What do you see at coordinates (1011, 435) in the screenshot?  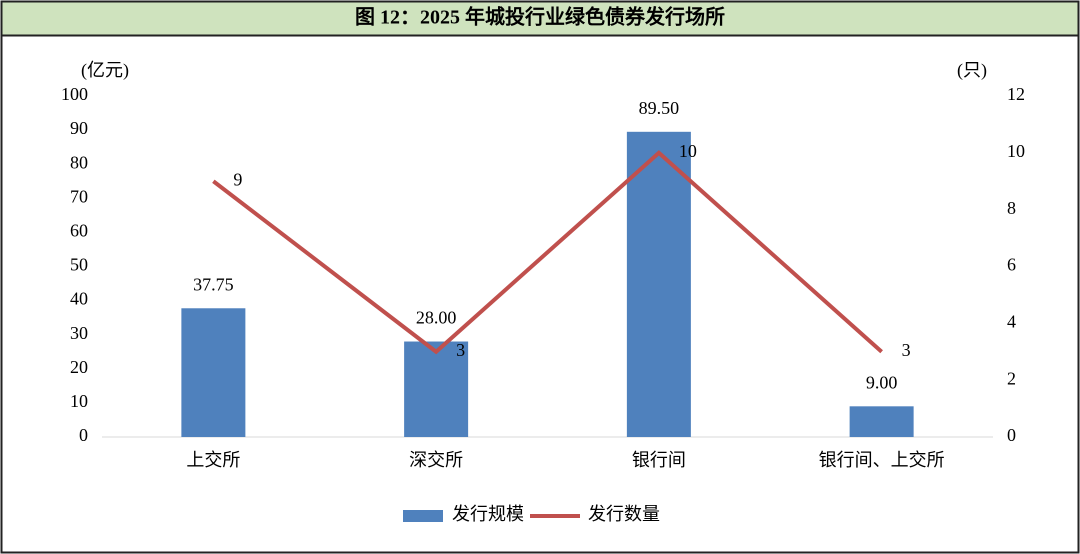 I see `y2-tick-label: 0` at bounding box center [1011, 435].